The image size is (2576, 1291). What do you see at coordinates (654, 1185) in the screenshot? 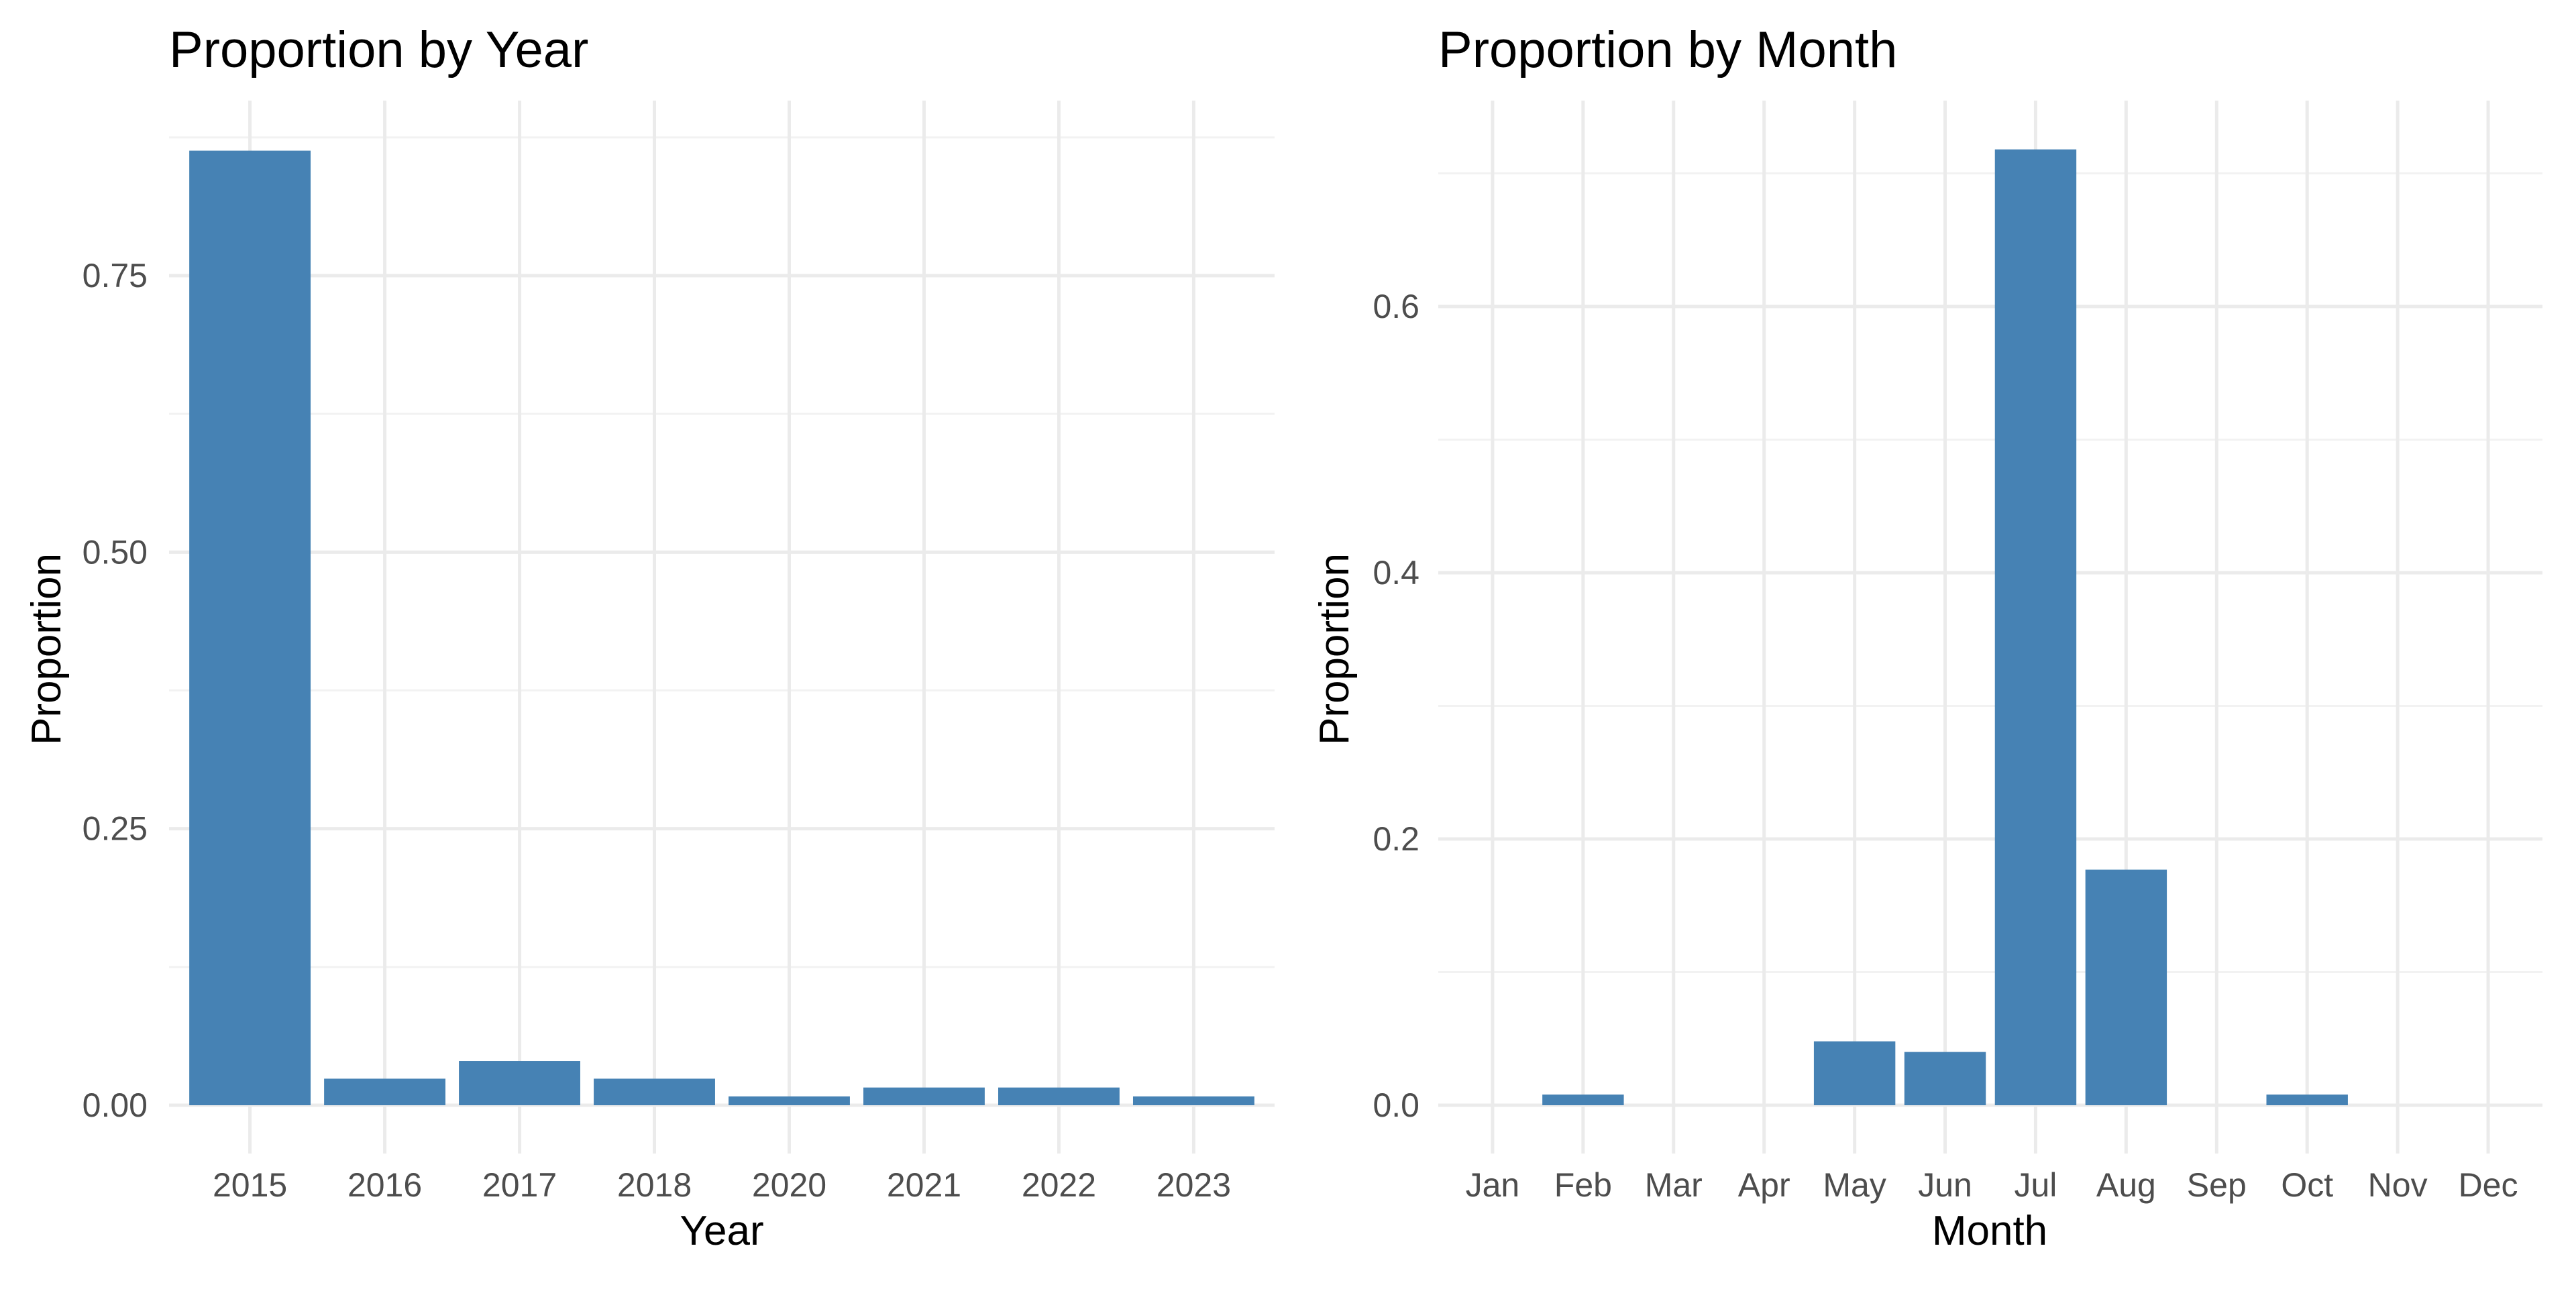
I see `year-chart-x-tick-label: 2018` at bounding box center [654, 1185].